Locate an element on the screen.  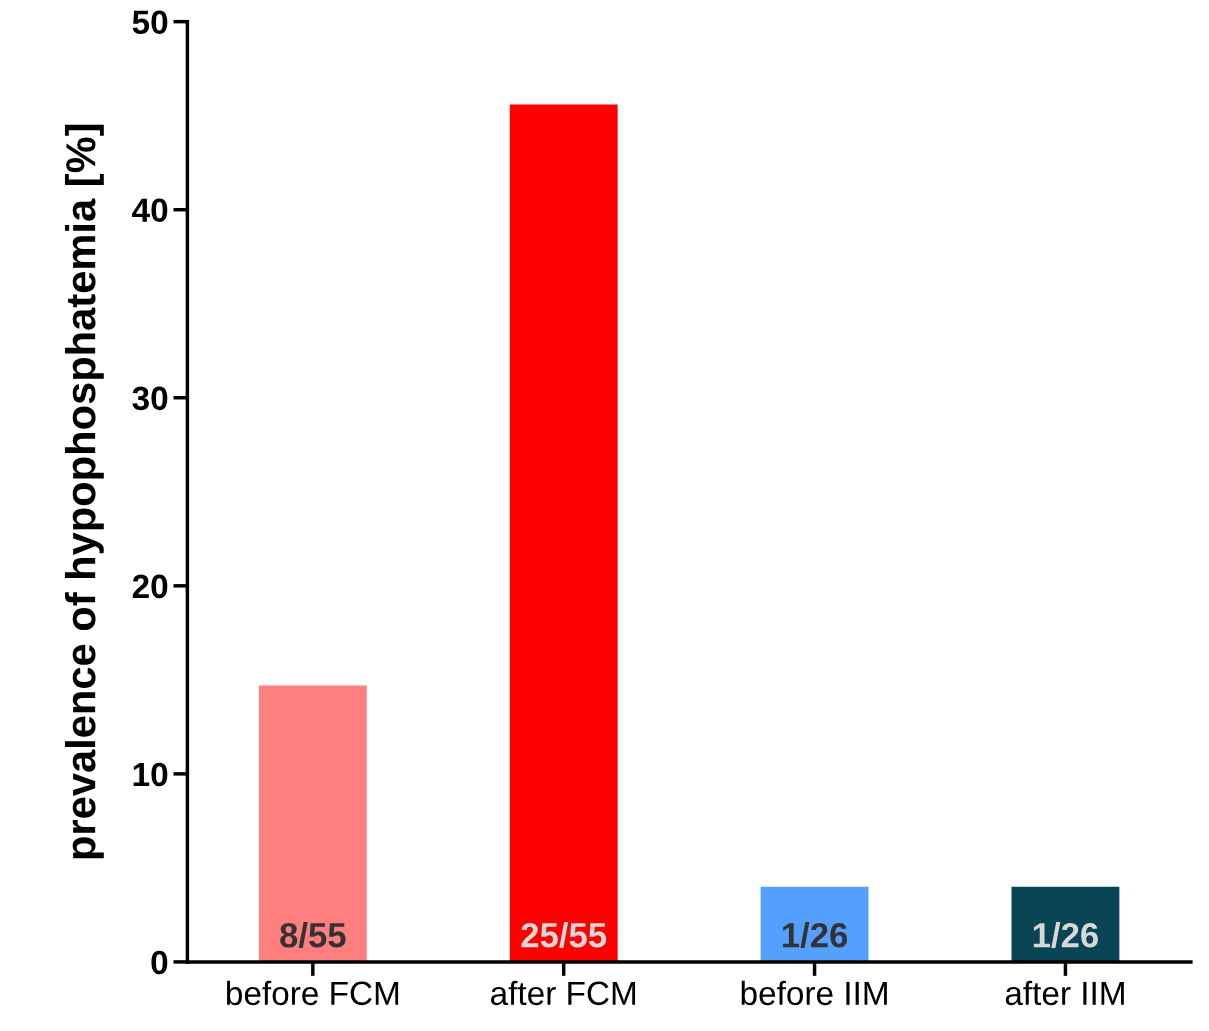
y-tick-label: 50 is located at coordinates (150, 22).